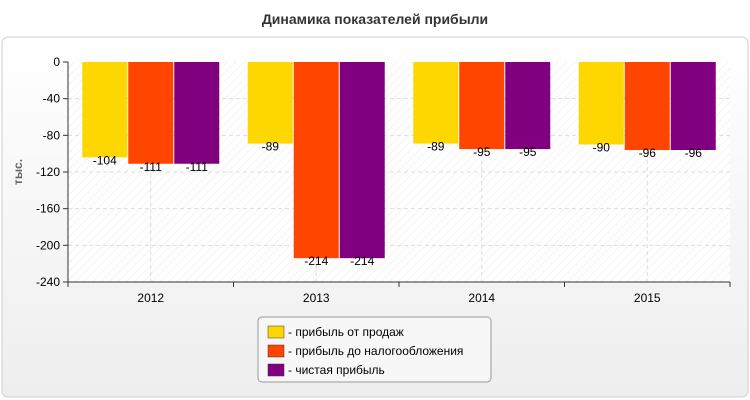 The height and width of the screenshot is (400, 750). I want to click on legend-box, so click(374, 349).